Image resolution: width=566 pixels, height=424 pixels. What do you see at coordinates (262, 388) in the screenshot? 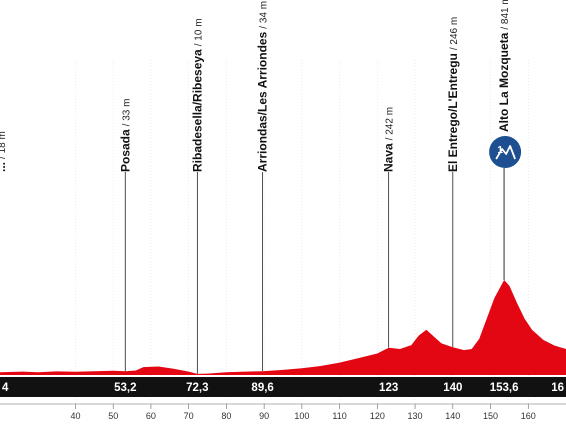
I see `km-label: 89,6` at bounding box center [262, 388].